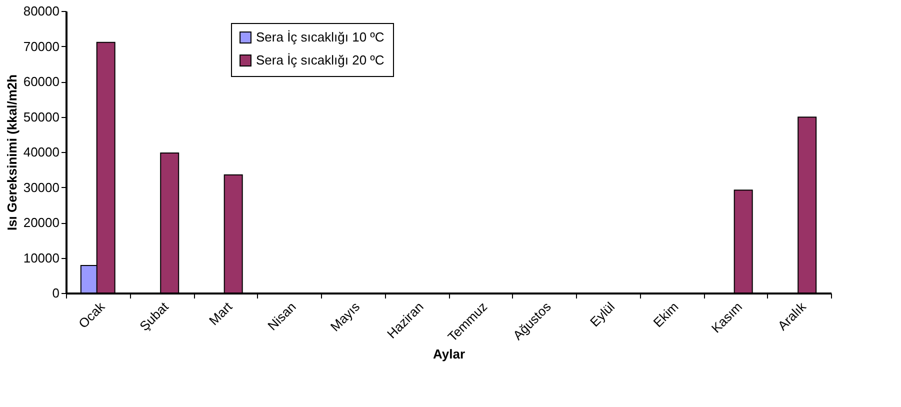  What do you see at coordinates (41, 258) in the screenshot?
I see `y-tick-label: 10000` at bounding box center [41, 258].